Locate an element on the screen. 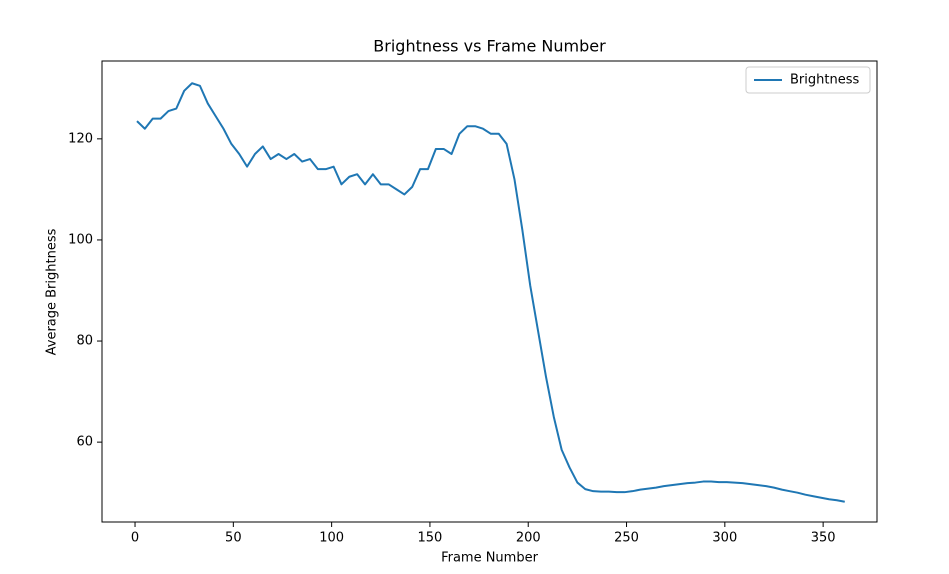 The height and width of the screenshot is (574, 949). x-tick-label: 100 is located at coordinates (331, 538).